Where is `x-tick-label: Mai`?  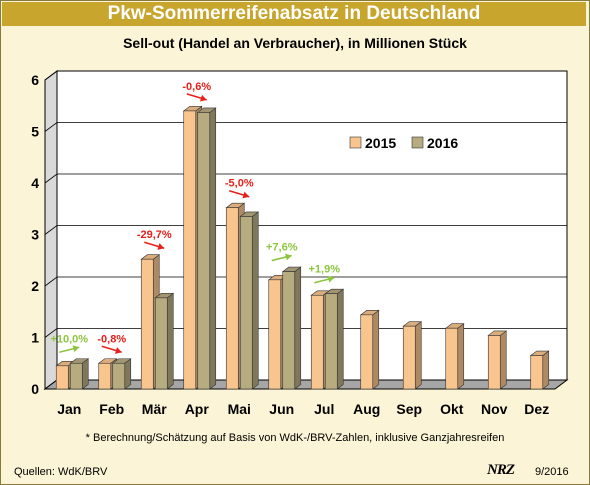
x-tick-label: Mai is located at coordinates (239, 409).